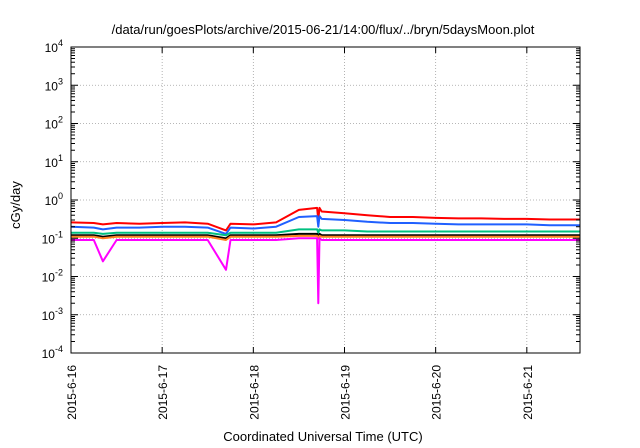 The height and width of the screenshot is (448, 640). I want to click on x-tick-label: 2015-6-17, so click(163, 392).